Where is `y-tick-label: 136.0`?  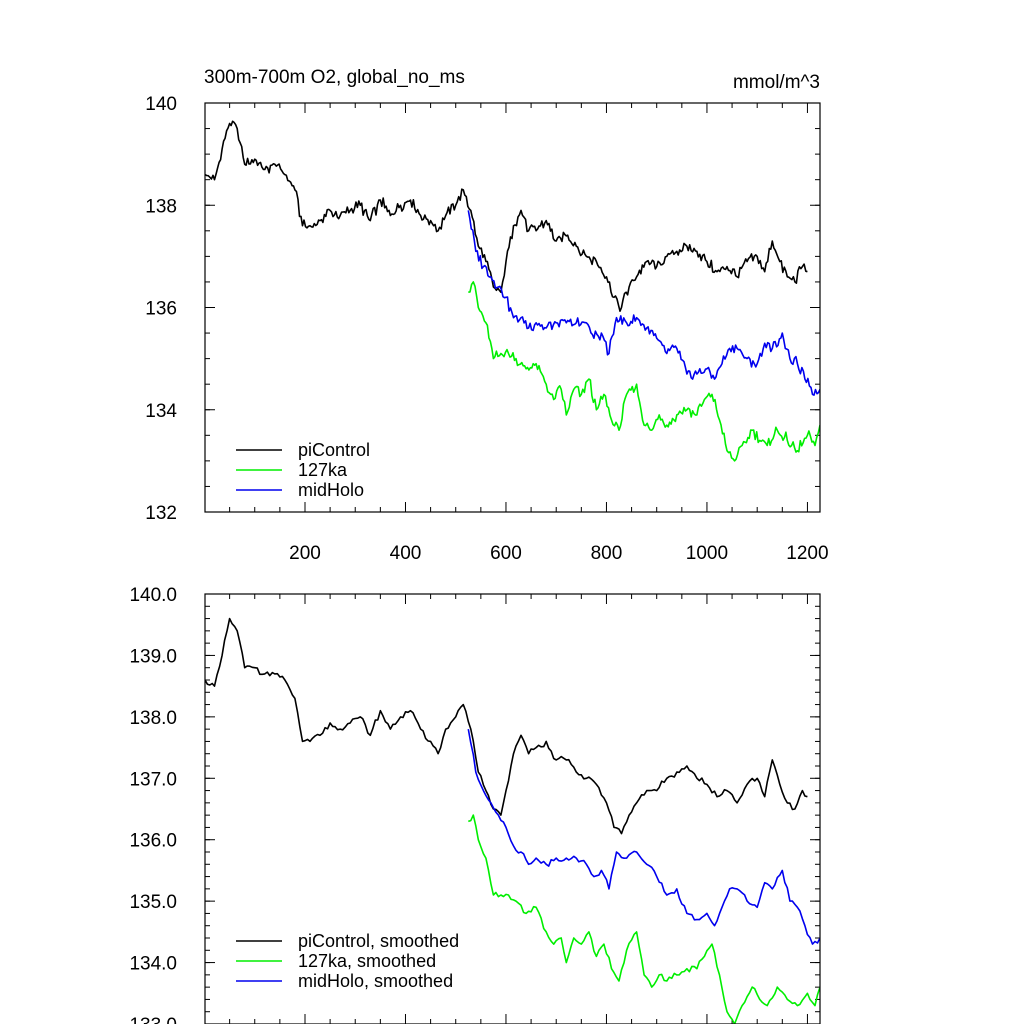 y-tick-label: 136.0 is located at coordinates (153, 841).